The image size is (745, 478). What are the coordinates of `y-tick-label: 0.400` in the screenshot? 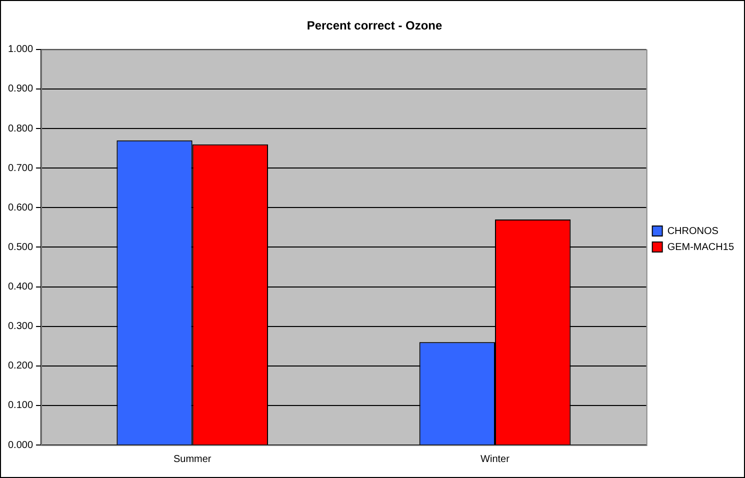 It's located at (21, 287).